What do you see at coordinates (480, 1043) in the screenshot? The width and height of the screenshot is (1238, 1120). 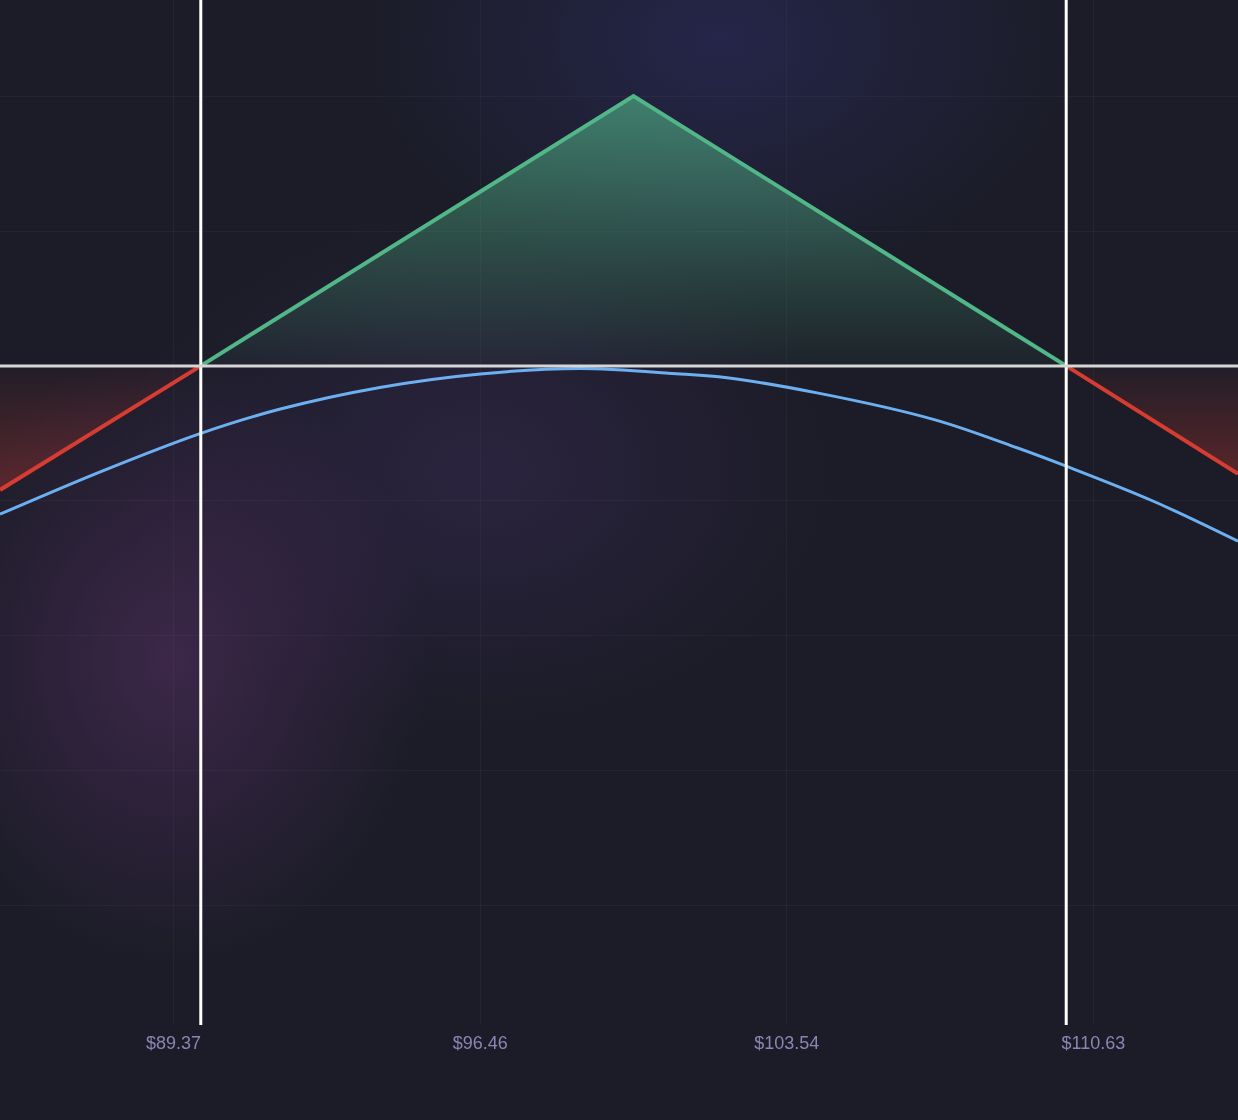 I see `x-tick-label: $96.46` at bounding box center [480, 1043].